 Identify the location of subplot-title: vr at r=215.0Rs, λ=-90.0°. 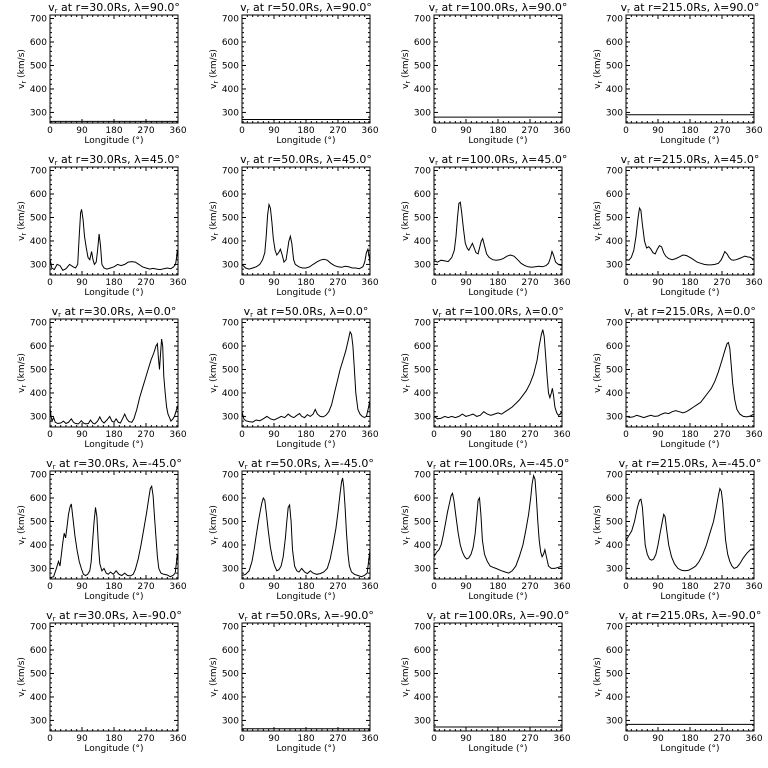
(690, 616).